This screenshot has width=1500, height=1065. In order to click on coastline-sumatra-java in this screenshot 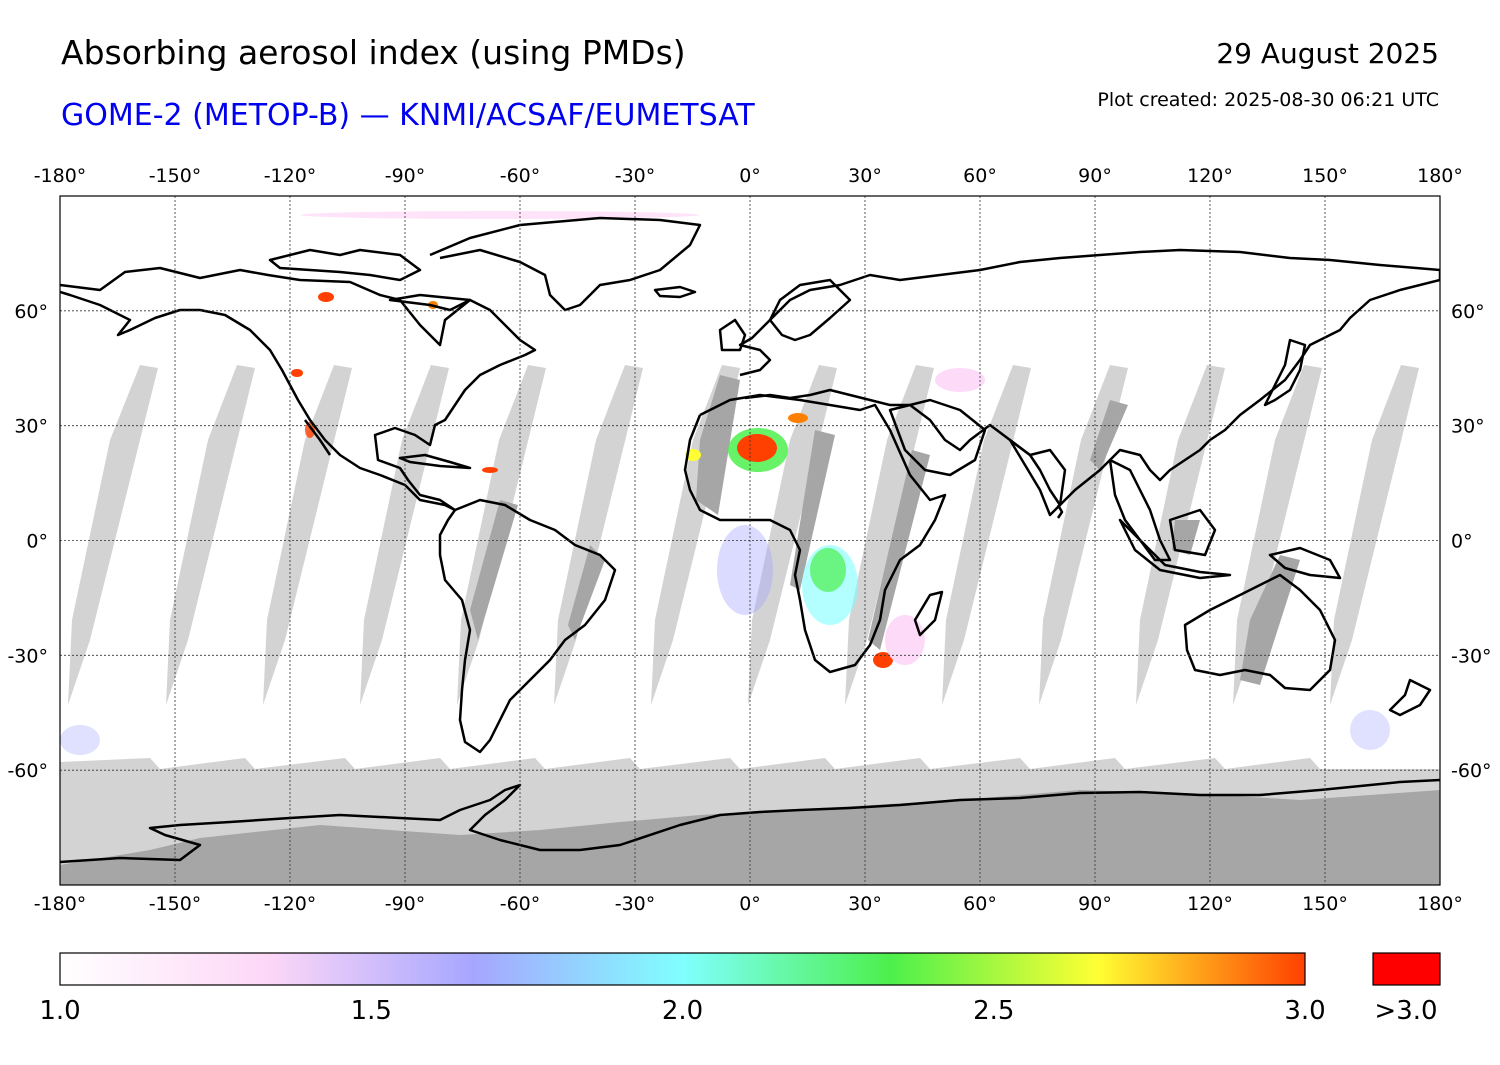, I will do `click(1175, 549)`.